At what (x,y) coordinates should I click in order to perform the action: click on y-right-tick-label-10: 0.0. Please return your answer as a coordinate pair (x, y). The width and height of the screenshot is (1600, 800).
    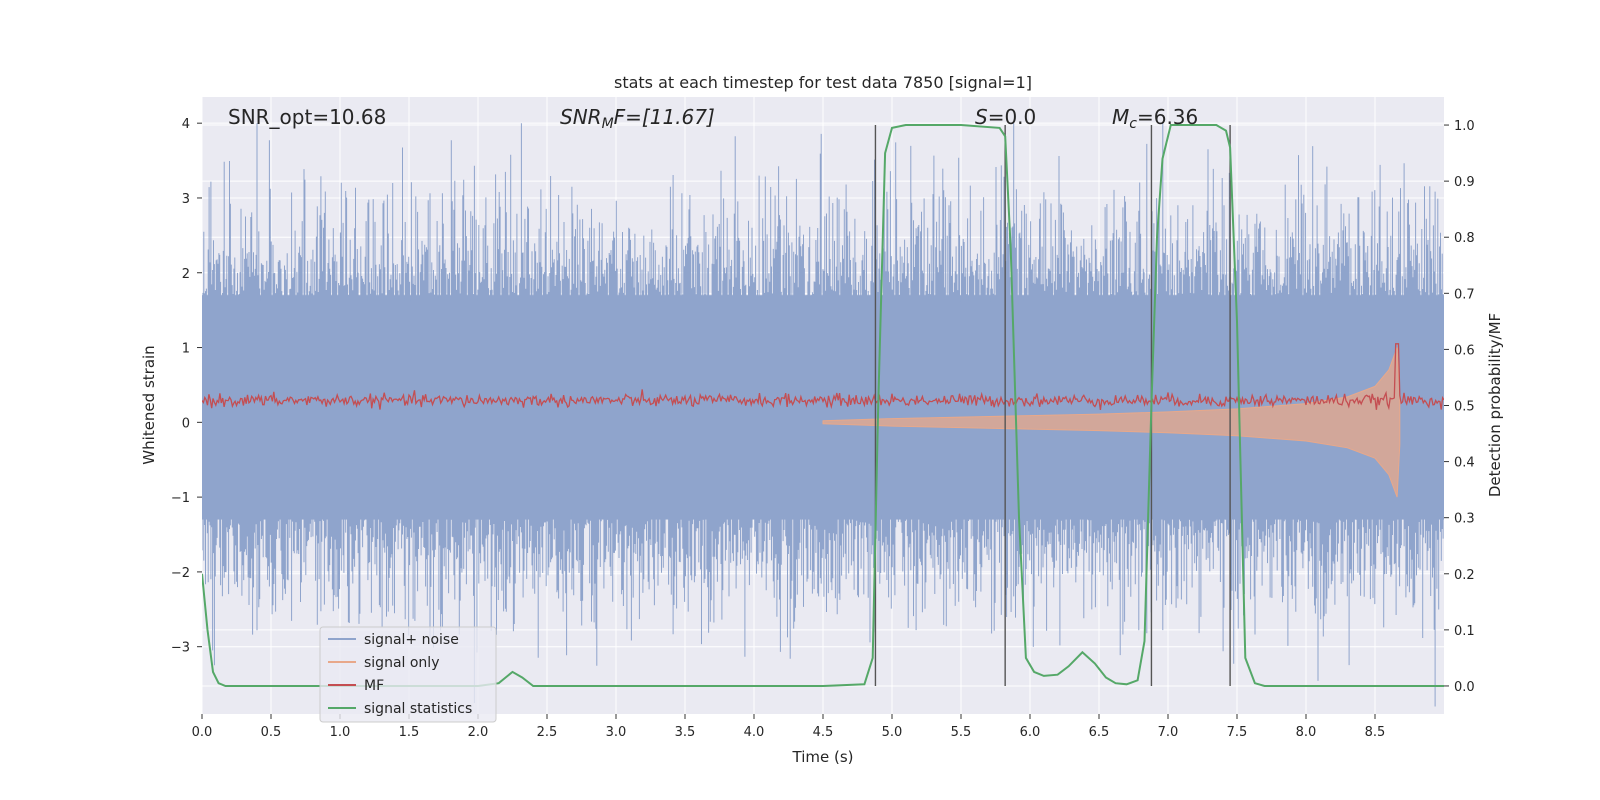
    Looking at the image, I should click on (1464, 687).